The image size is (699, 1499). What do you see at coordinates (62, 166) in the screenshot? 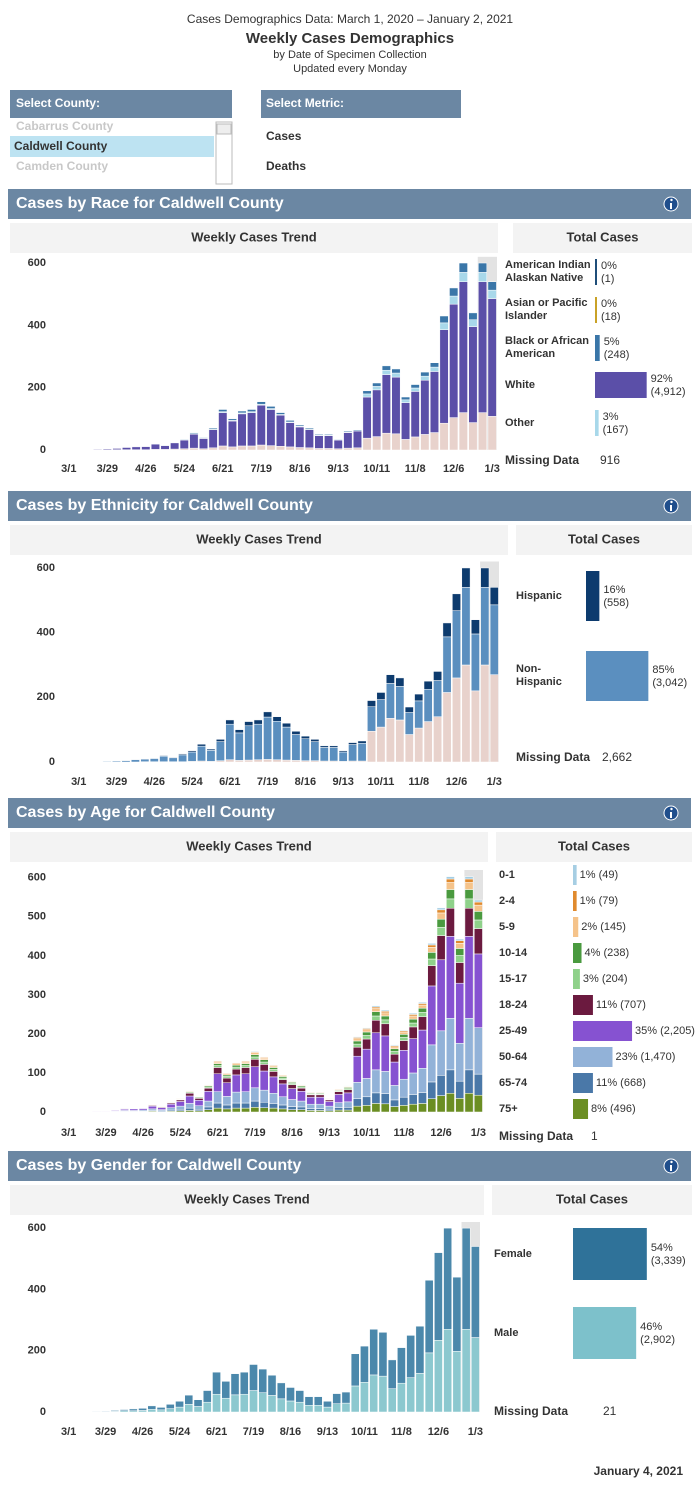
I see `county-option: Camden County` at bounding box center [62, 166].